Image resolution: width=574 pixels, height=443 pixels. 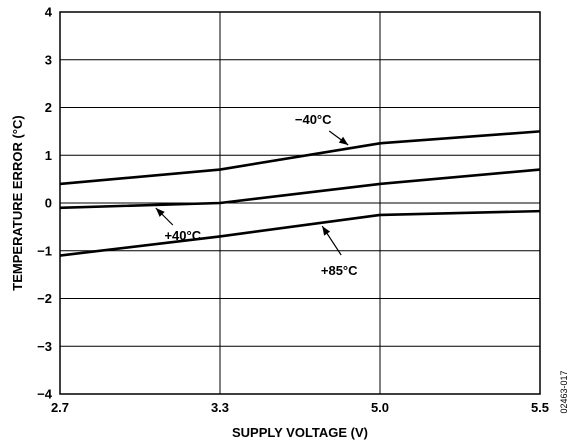 I want to click on series-label-plus85: +85°C, so click(x=339, y=270).